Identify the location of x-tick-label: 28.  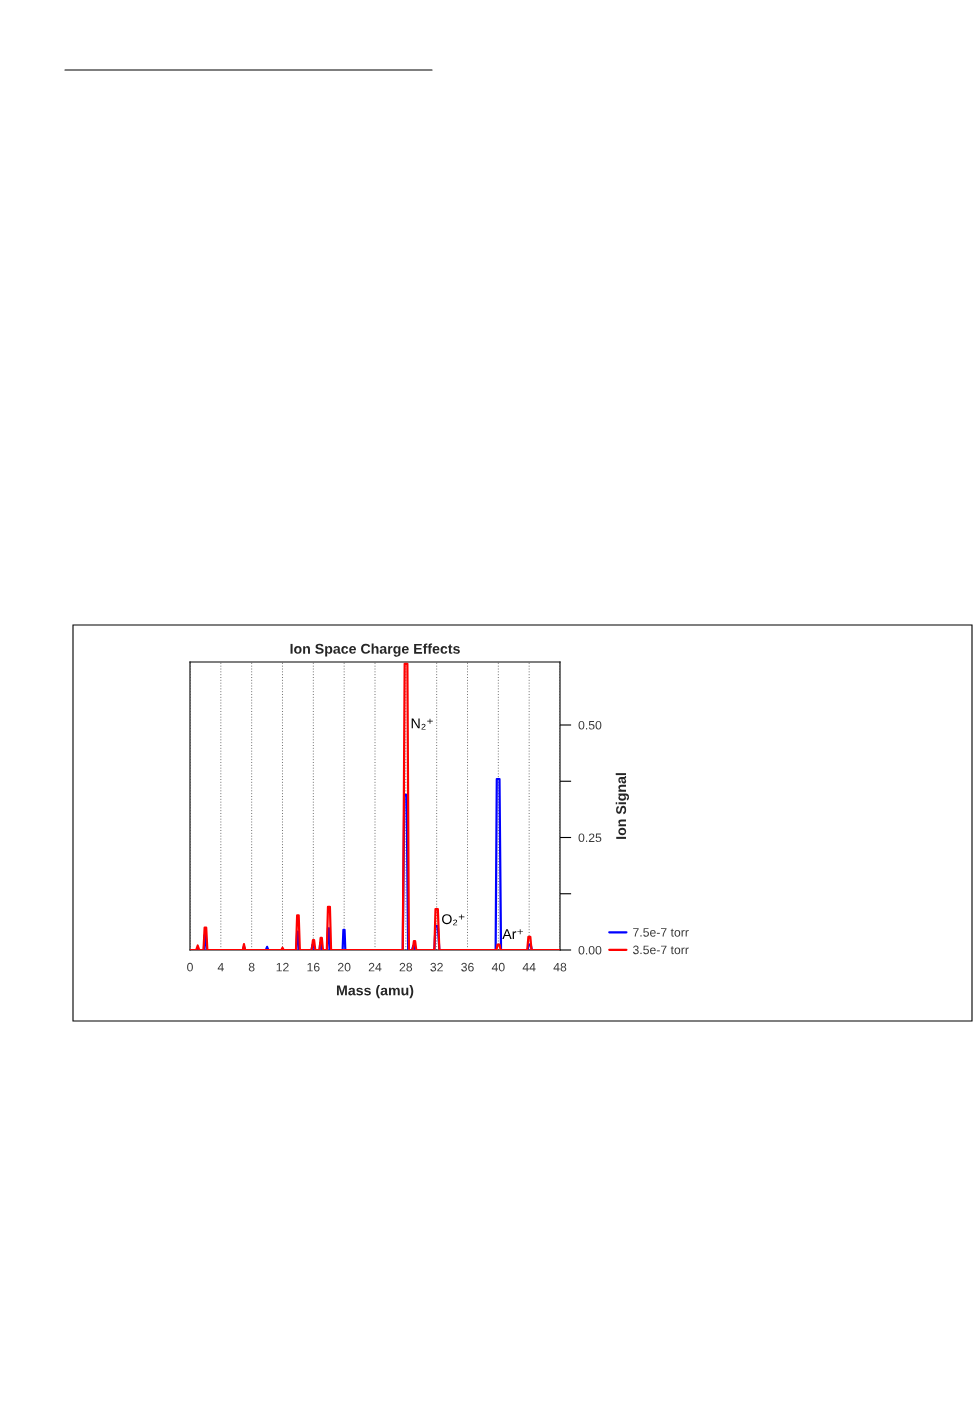
(406, 967).